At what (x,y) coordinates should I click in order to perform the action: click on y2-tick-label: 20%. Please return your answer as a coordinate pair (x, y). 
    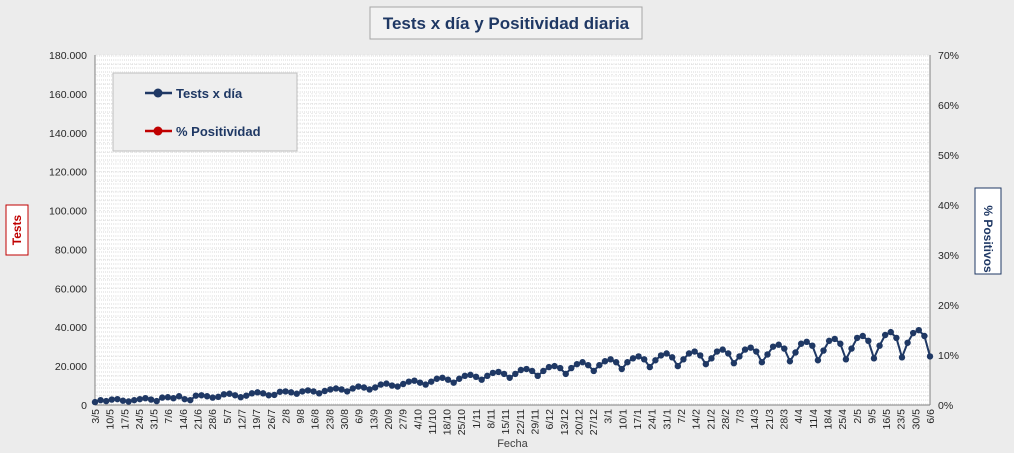
    Looking at the image, I should click on (948, 306).